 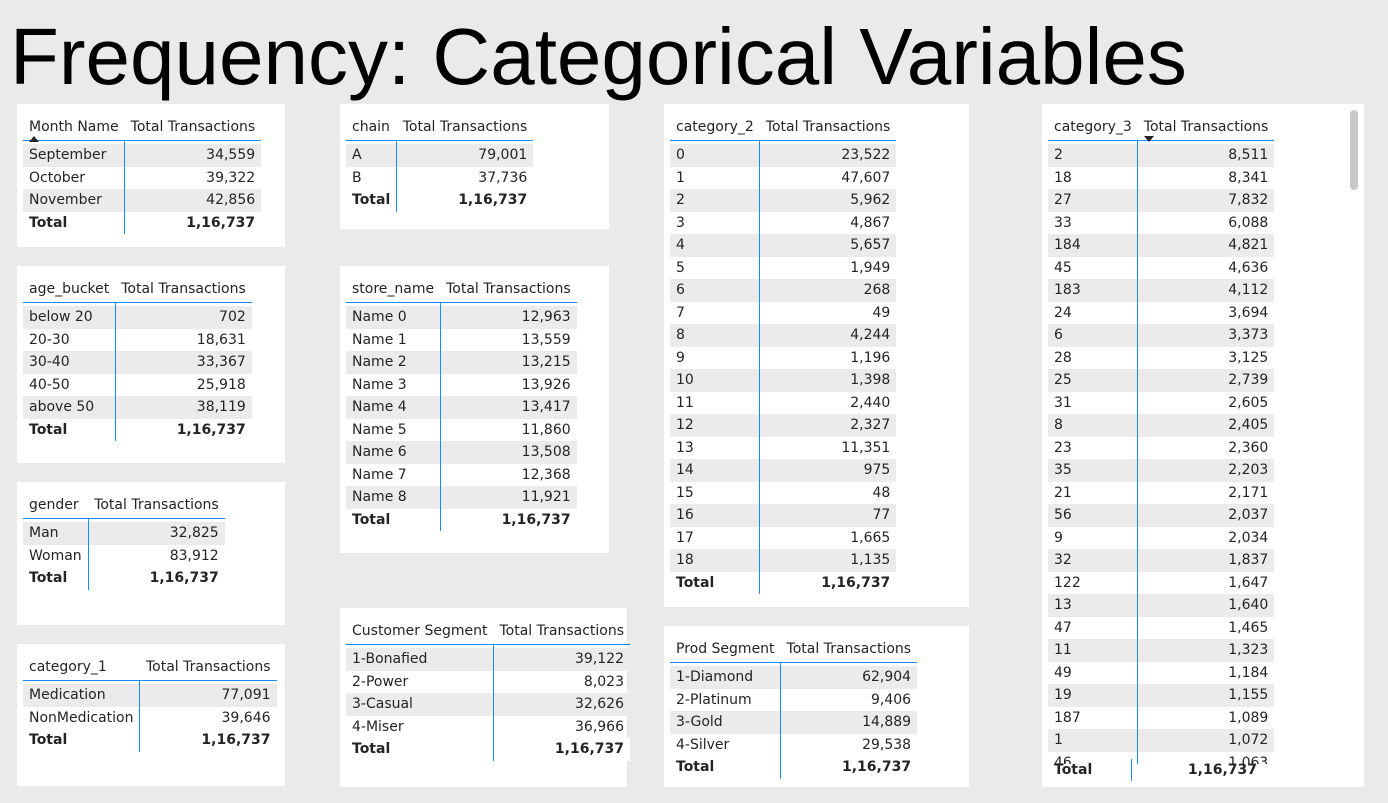 I want to click on table-row: 21 2,171, so click(x=1161, y=492).